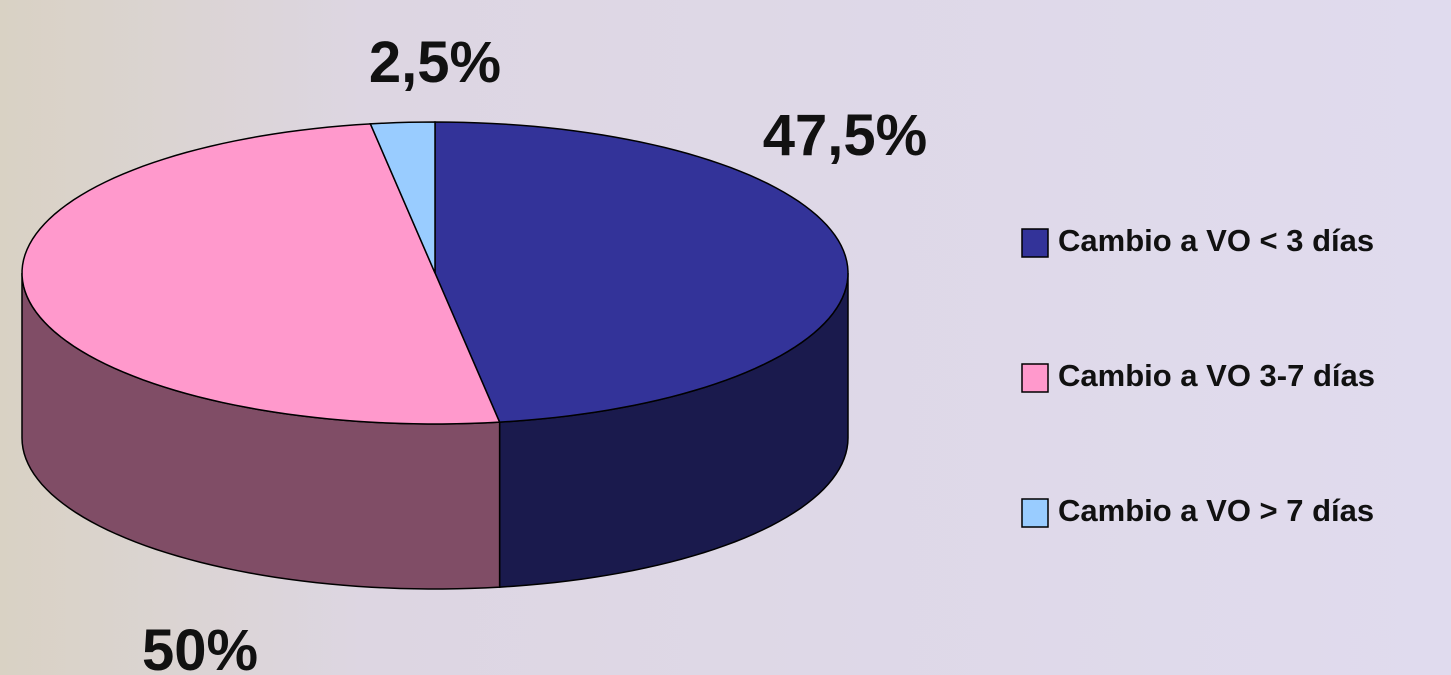 The height and width of the screenshot is (675, 1451). Describe the element at coordinates (200, 646) in the screenshot. I see `value-label: 50%` at that location.